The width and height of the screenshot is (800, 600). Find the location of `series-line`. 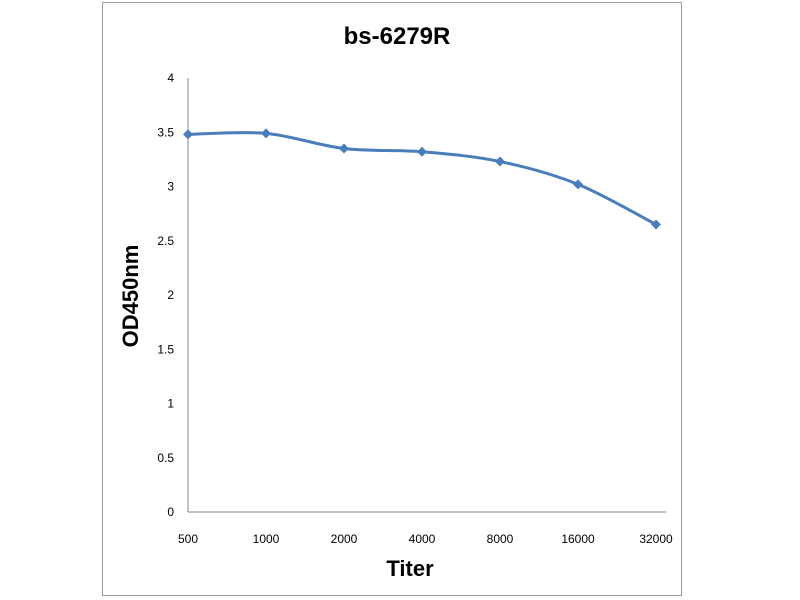

series-line is located at coordinates (422, 178).